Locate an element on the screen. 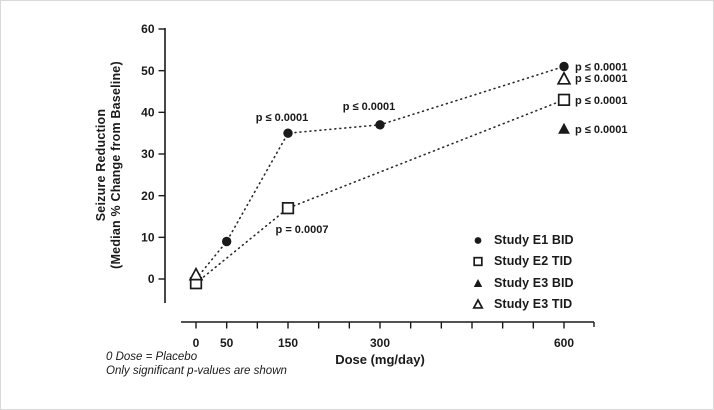 The width and height of the screenshot is (714, 410). open-square-icon is located at coordinates (478, 261).